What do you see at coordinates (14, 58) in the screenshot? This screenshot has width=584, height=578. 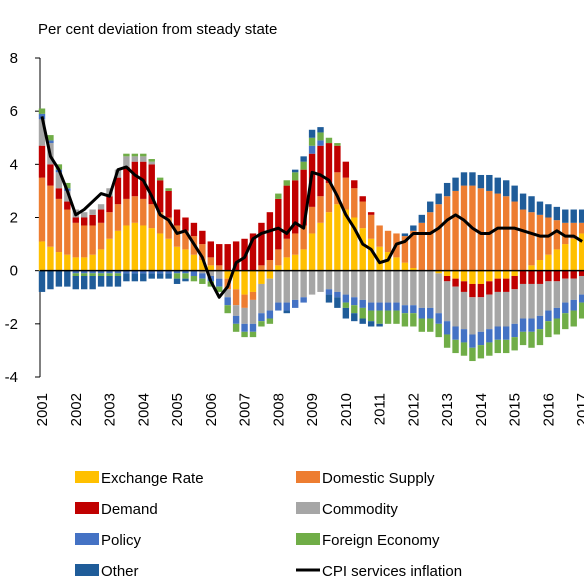 I see `y-tick-label: 8` at bounding box center [14, 58].